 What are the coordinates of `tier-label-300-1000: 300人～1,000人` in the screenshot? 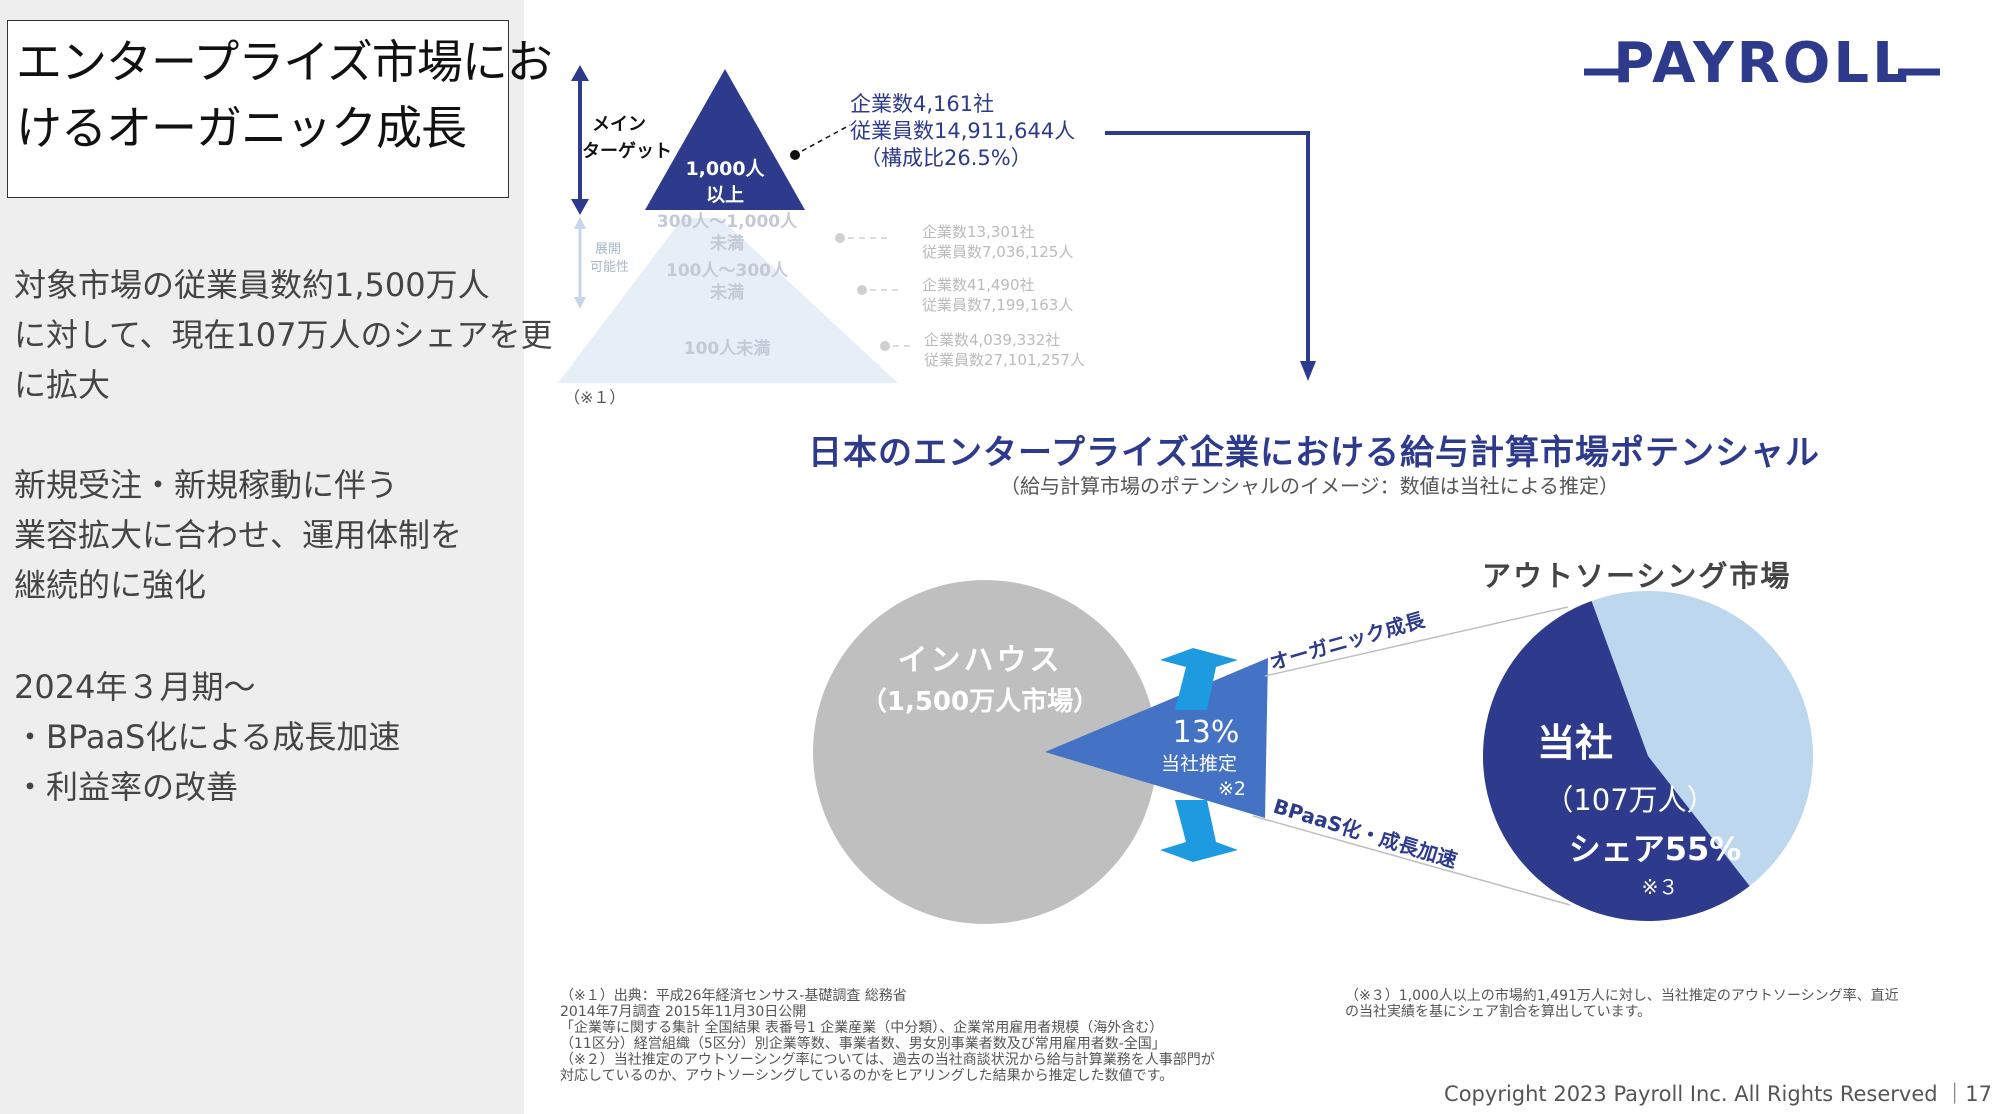 It's located at (727, 222).